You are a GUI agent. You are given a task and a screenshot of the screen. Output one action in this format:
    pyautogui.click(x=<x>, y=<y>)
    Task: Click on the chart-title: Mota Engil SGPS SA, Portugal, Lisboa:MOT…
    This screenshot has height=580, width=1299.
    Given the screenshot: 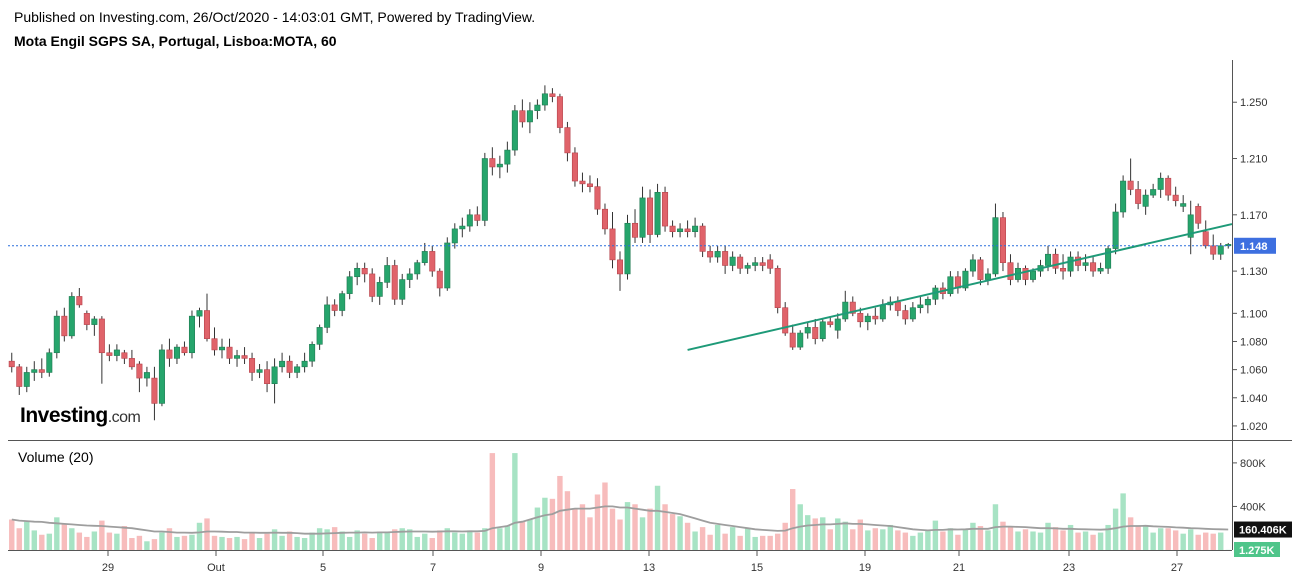 What is the action you would take?
    pyautogui.click(x=175, y=41)
    